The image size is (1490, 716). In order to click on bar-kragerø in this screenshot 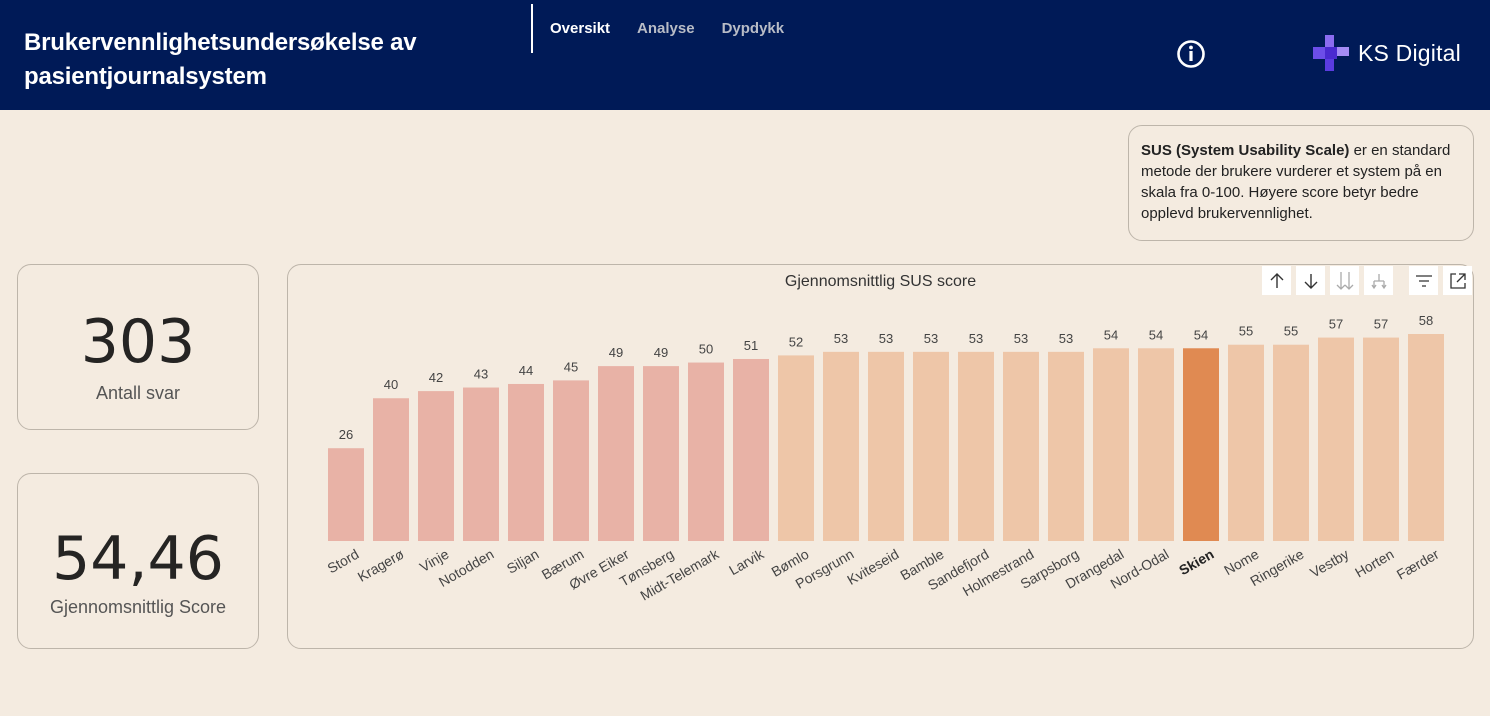, I will do `click(391, 469)`.